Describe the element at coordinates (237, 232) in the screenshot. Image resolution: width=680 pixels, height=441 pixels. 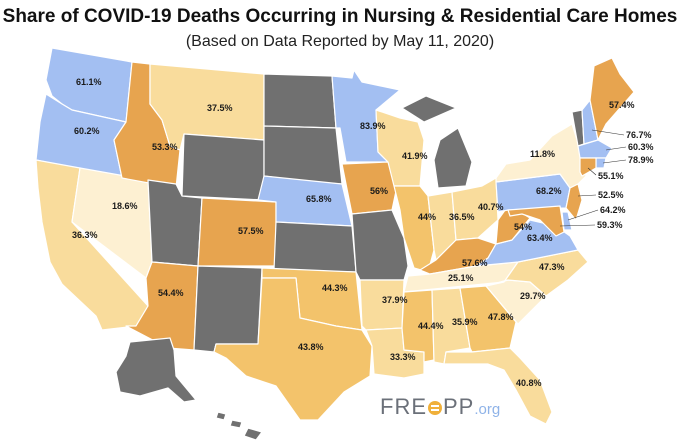
I see `state-CO` at that location.